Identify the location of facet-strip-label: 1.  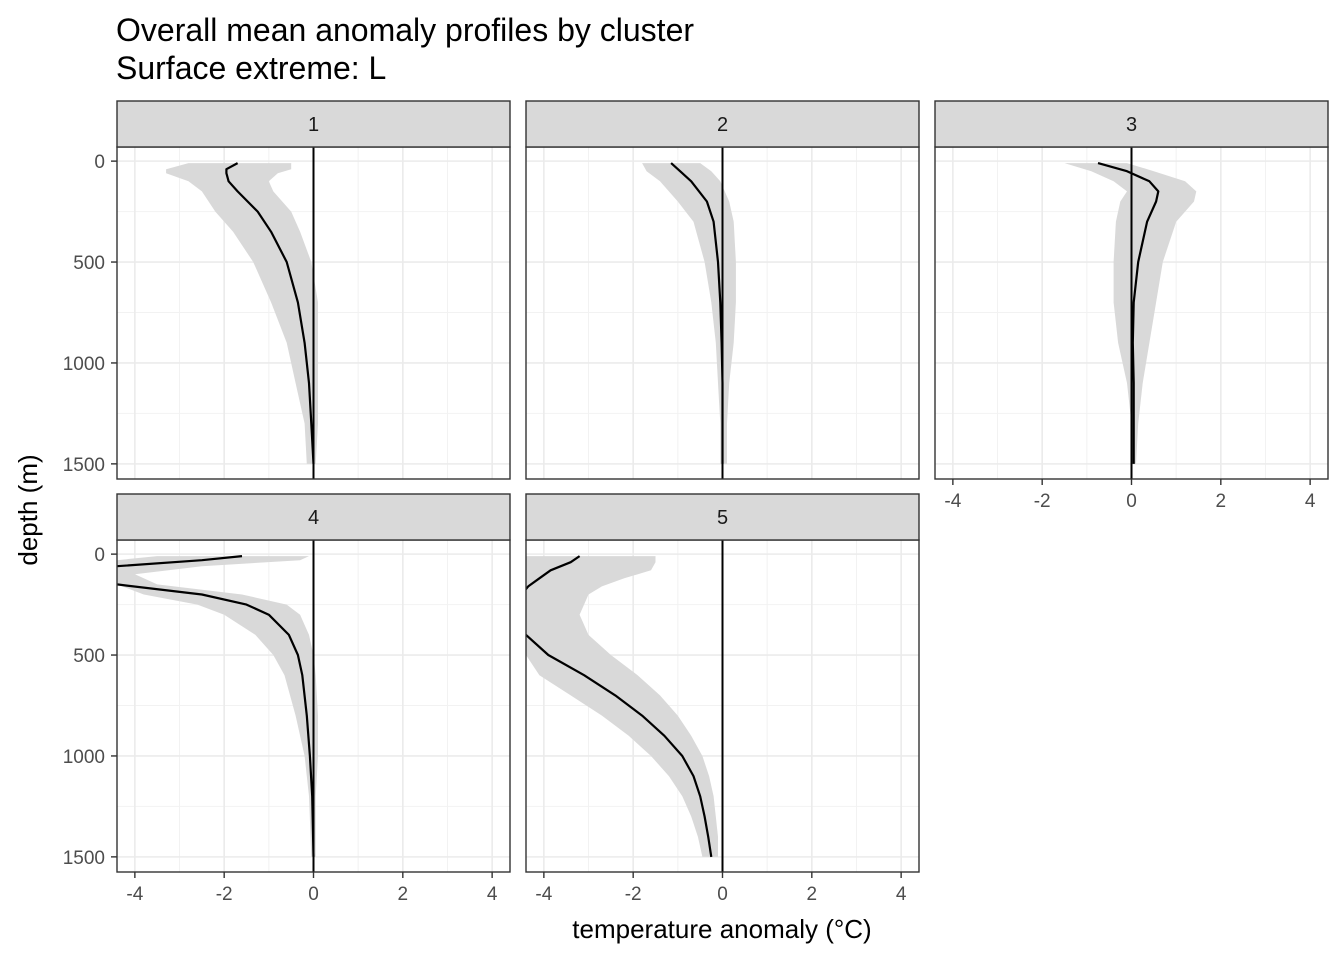
(313, 125).